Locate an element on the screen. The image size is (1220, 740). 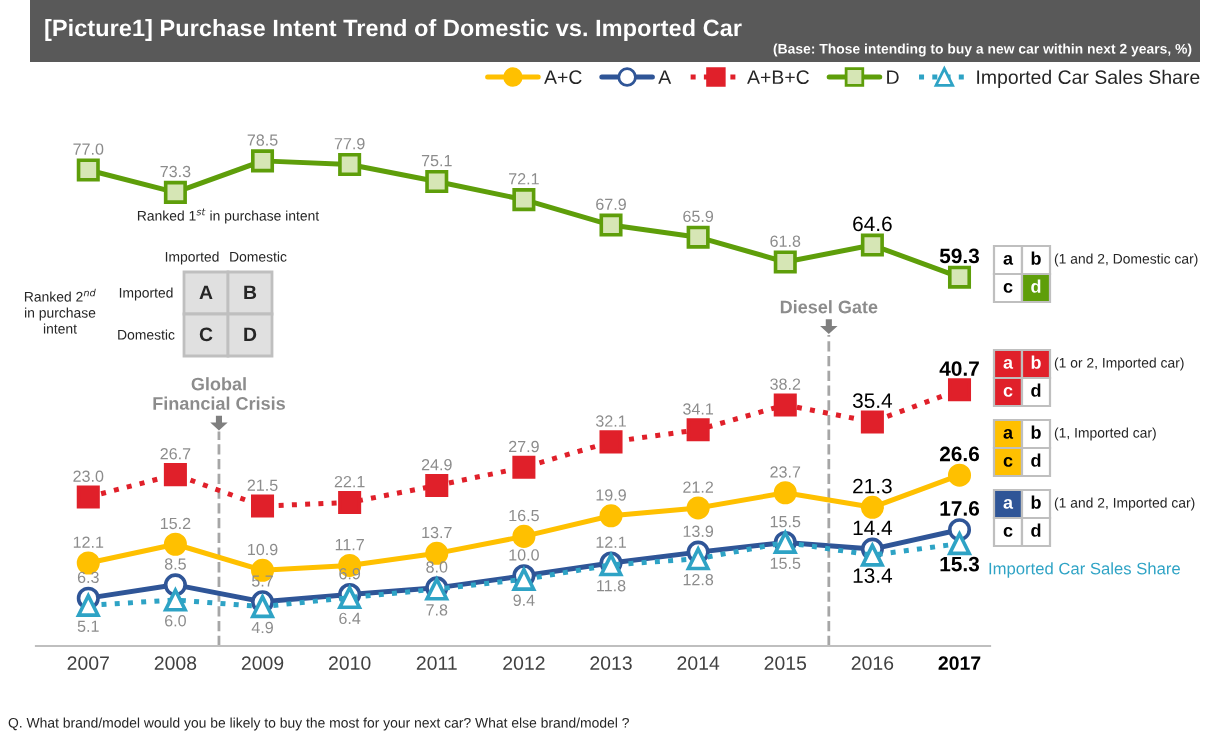
data-label: 59.3 is located at coordinates (959, 256).